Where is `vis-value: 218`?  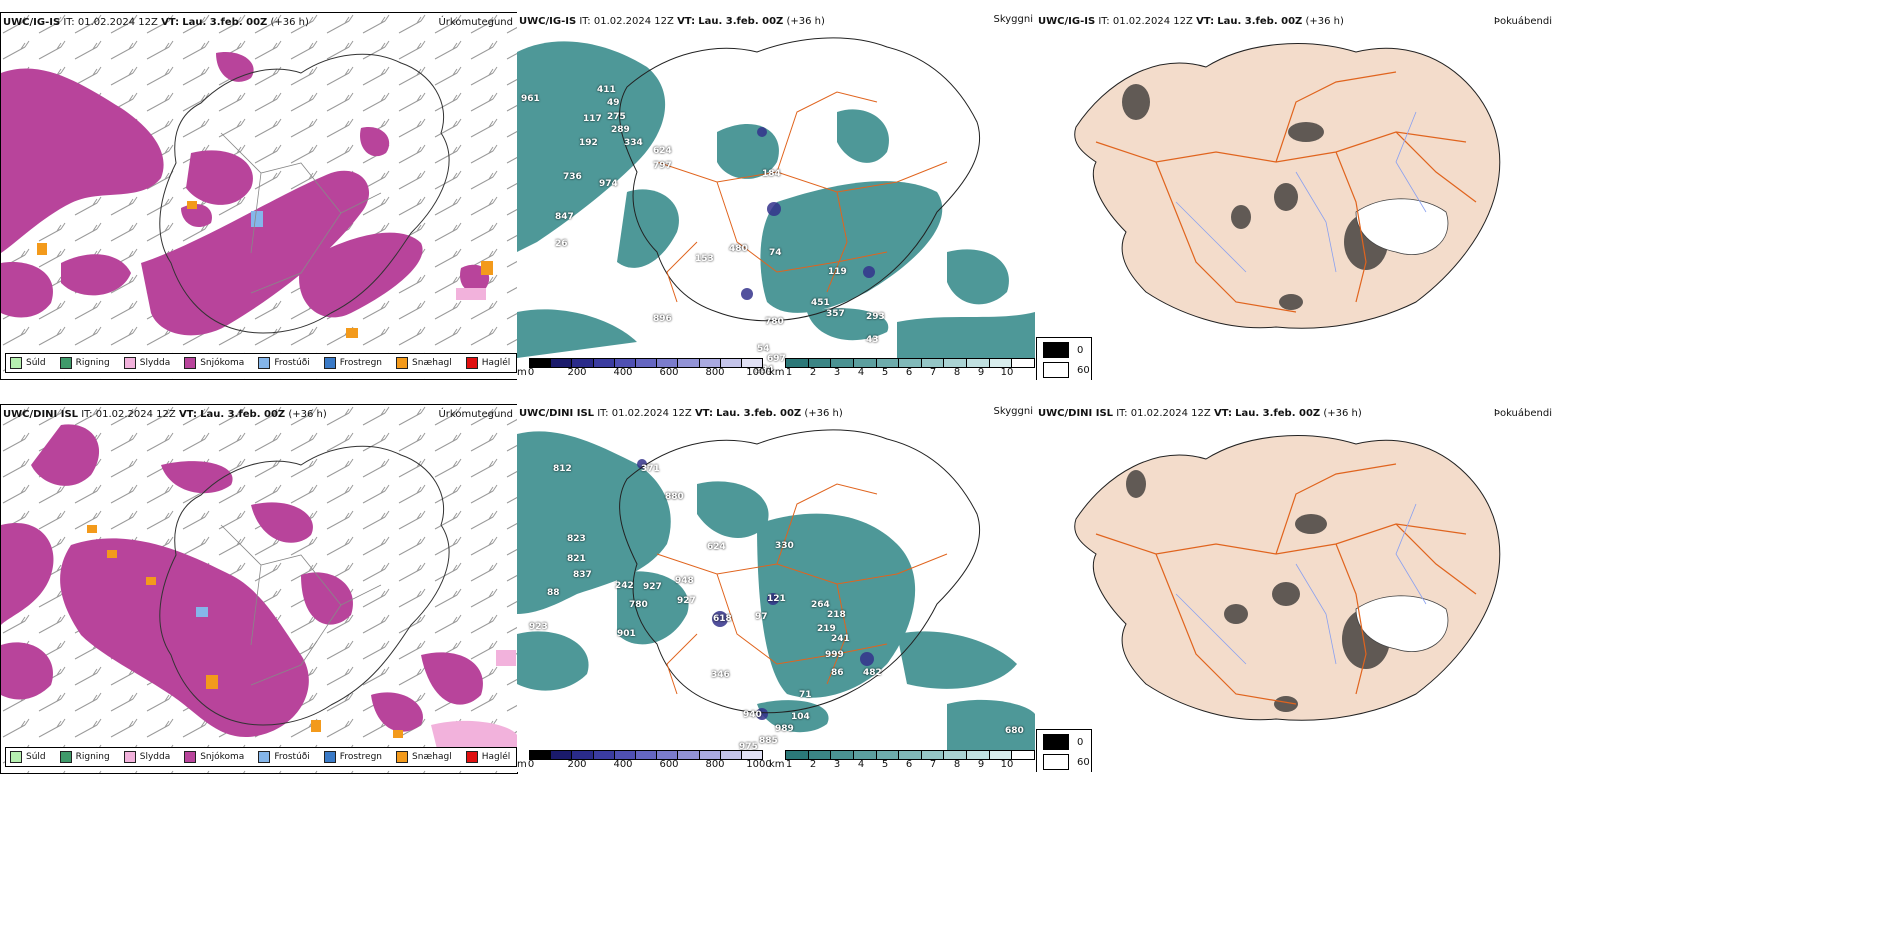
vis-value: 218 is located at coordinates (836, 615).